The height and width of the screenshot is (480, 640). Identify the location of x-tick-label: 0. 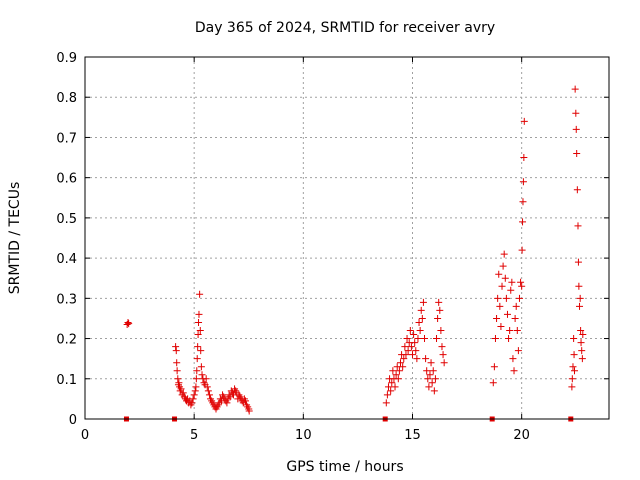
(85, 435).